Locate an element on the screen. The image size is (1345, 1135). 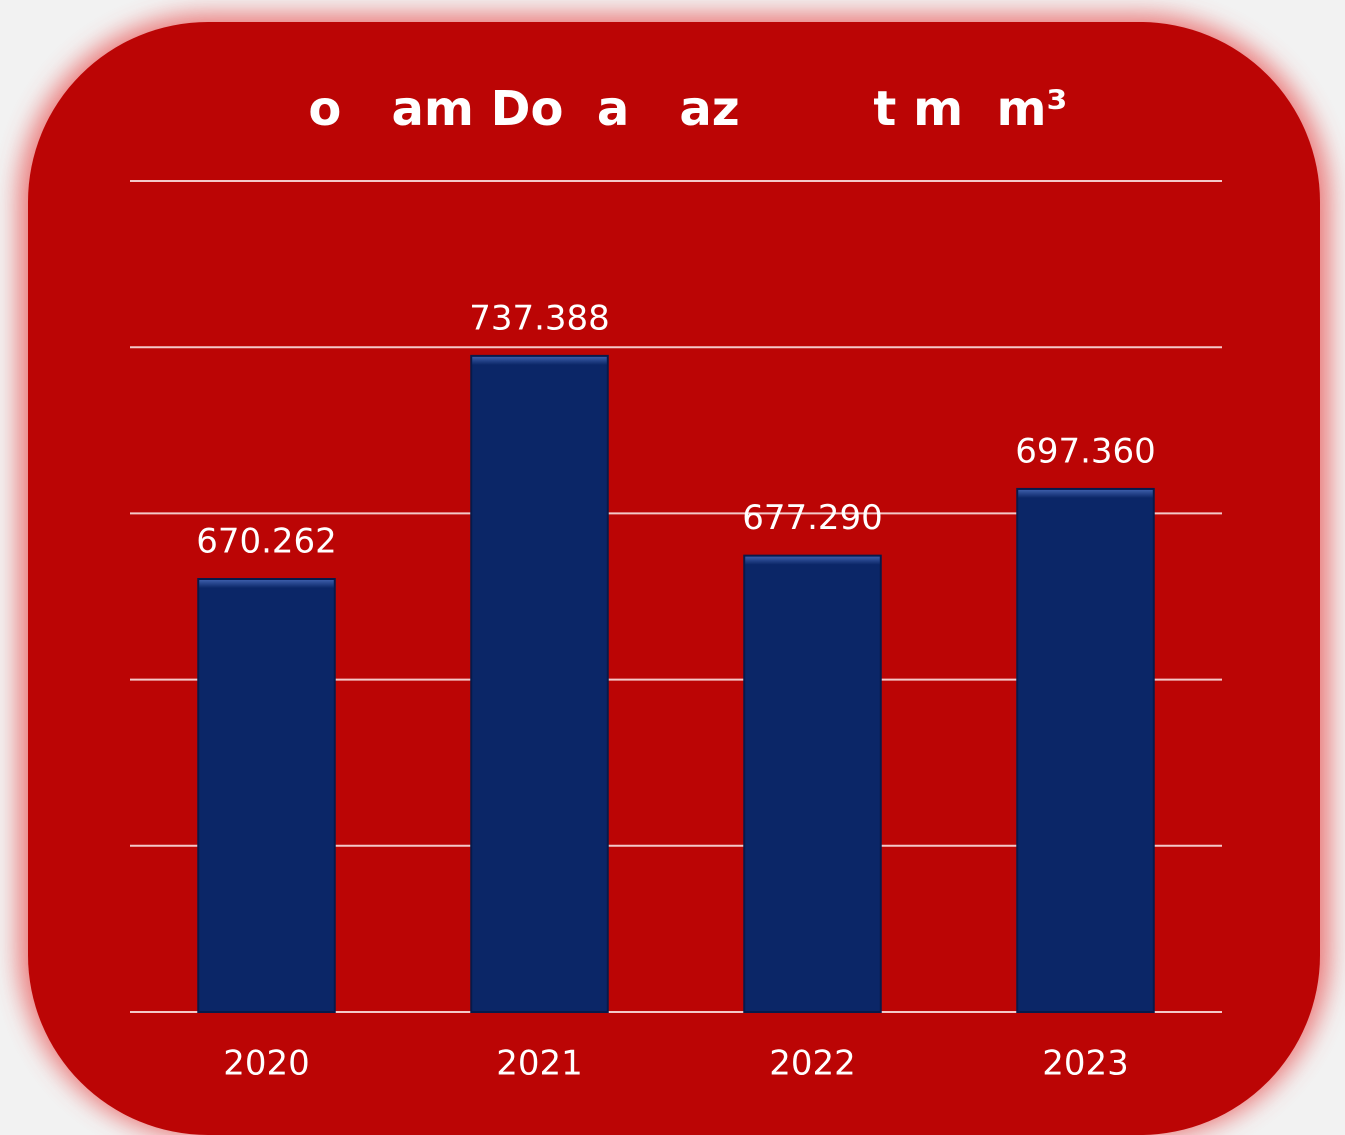
data-label: 697.360 is located at coordinates (1085, 451).